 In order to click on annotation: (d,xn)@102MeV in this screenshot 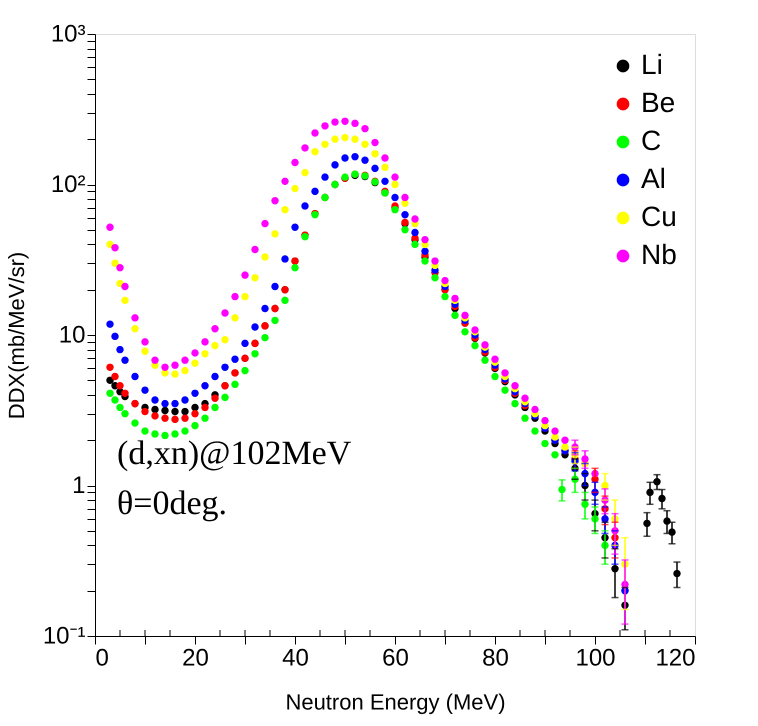, I will do `click(234, 453)`.